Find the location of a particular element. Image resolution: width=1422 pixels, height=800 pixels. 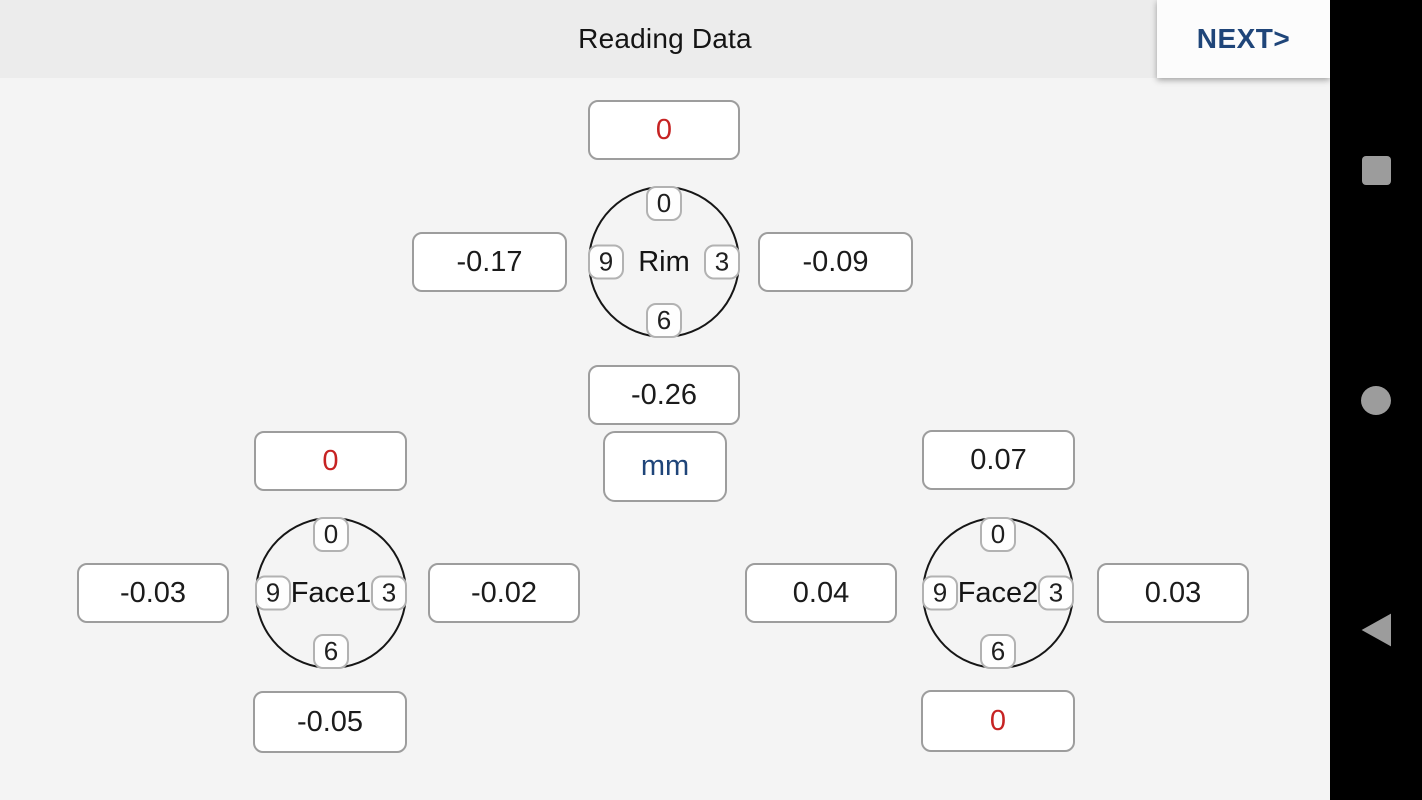

home-button is located at coordinates (1376, 400).